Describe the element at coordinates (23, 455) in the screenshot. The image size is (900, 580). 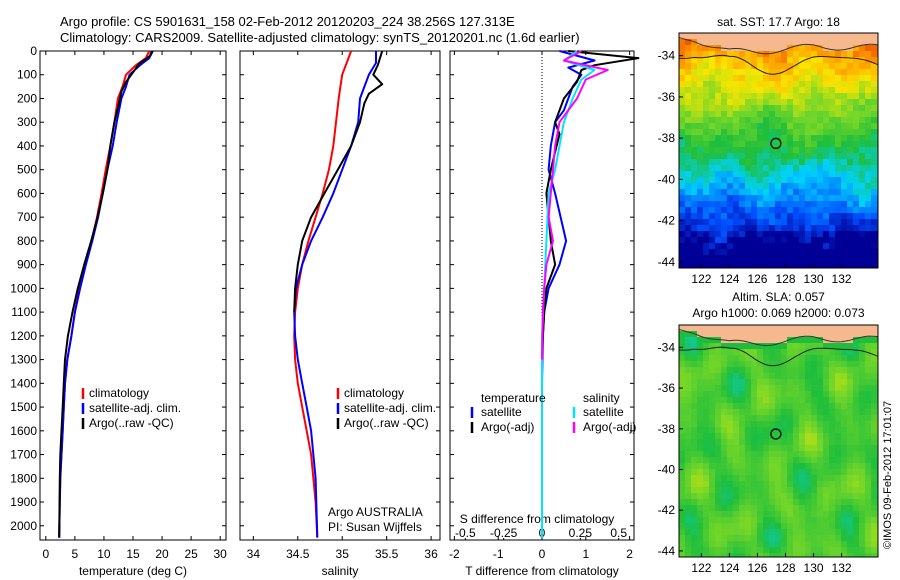
I see `y-tick-label: 1700` at that location.